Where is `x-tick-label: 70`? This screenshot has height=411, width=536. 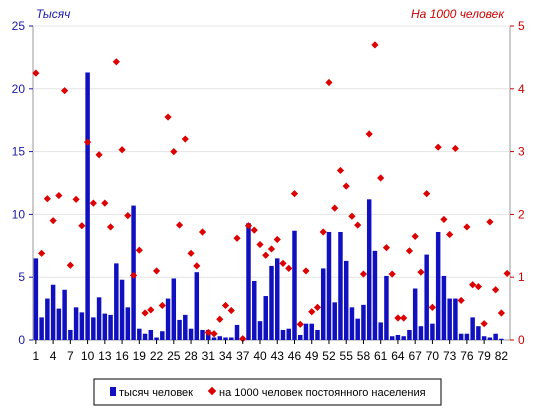
x-tick-label: 70 is located at coordinates (433, 356).